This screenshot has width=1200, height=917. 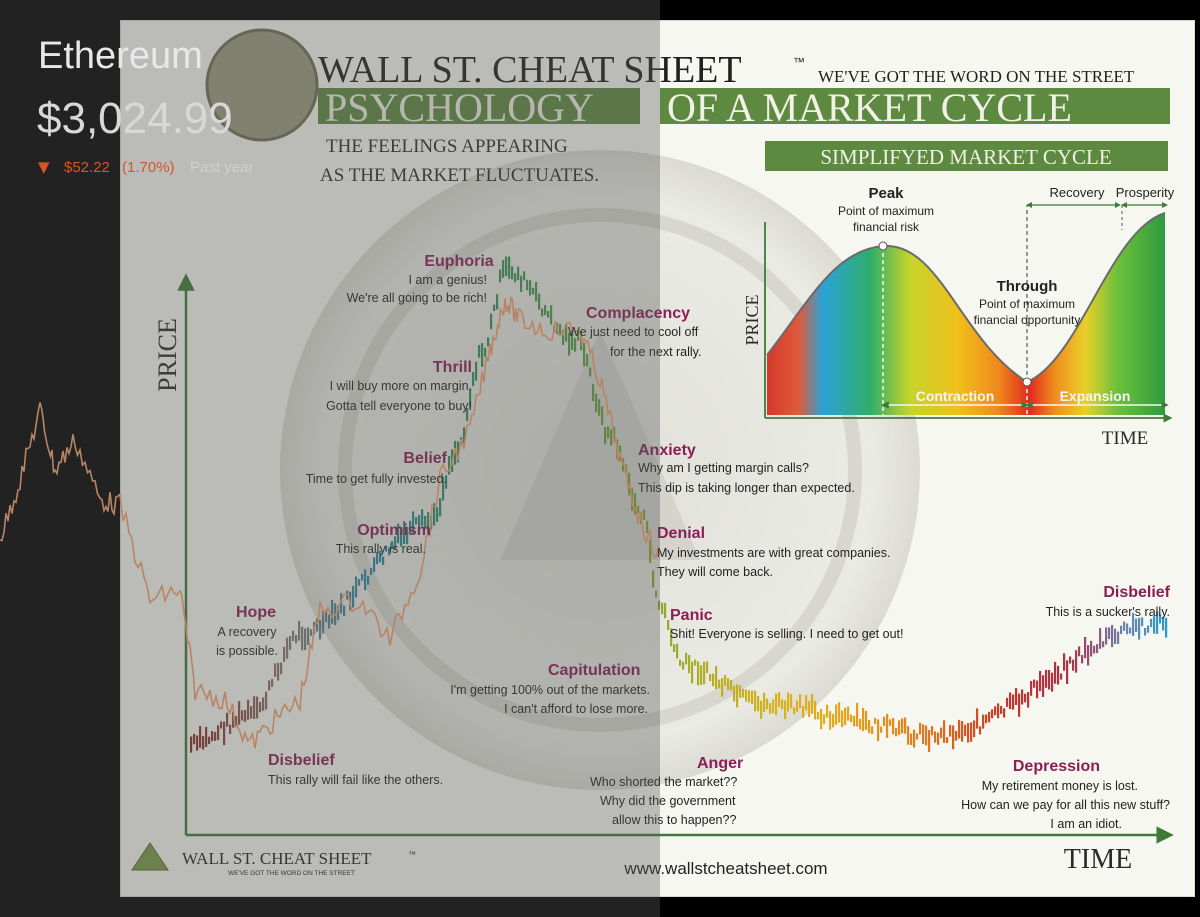 What do you see at coordinates (869, 107) in the screenshot?
I see `title-market-cycle: OF A MARKET CYCLE` at bounding box center [869, 107].